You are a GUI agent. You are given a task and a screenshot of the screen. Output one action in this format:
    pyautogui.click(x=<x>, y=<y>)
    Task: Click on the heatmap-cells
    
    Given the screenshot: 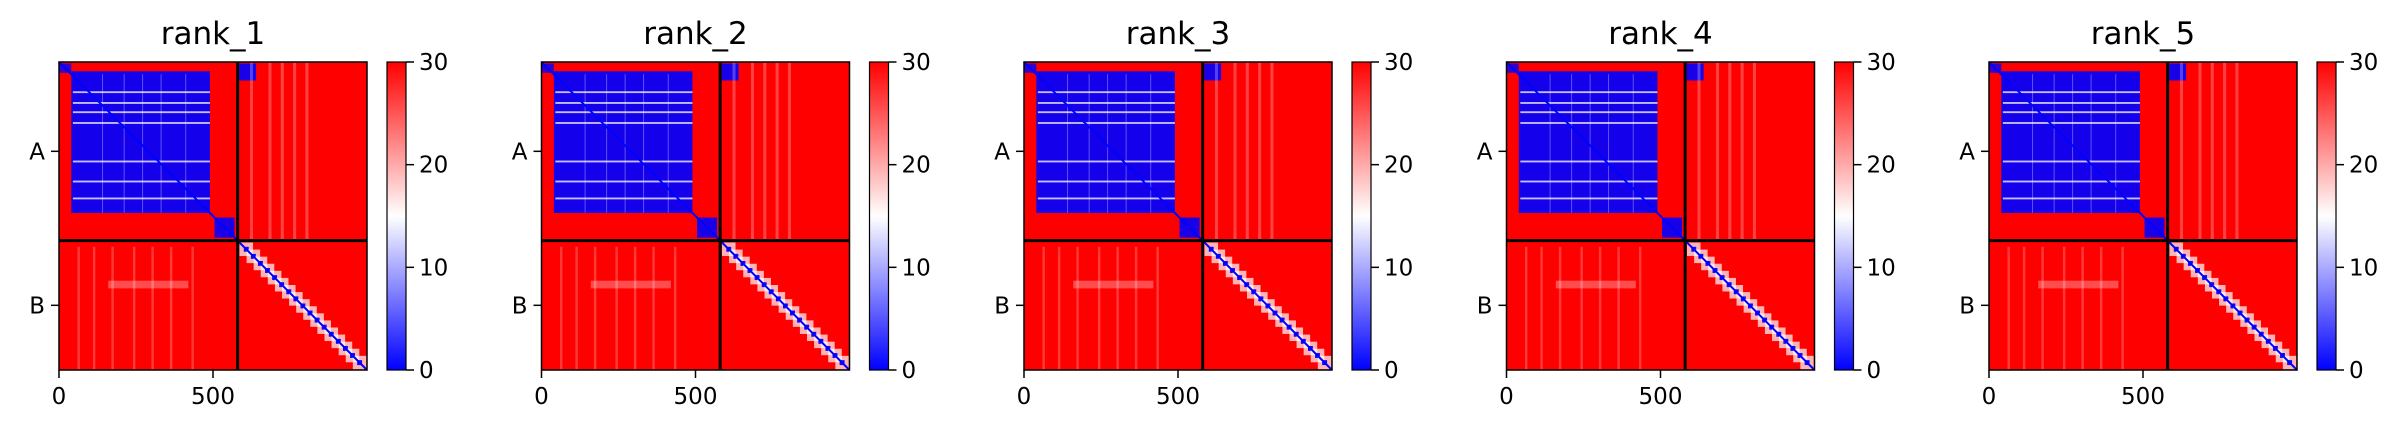 What is the action you would take?
    pyautogui.click(x=213, y=216)
    